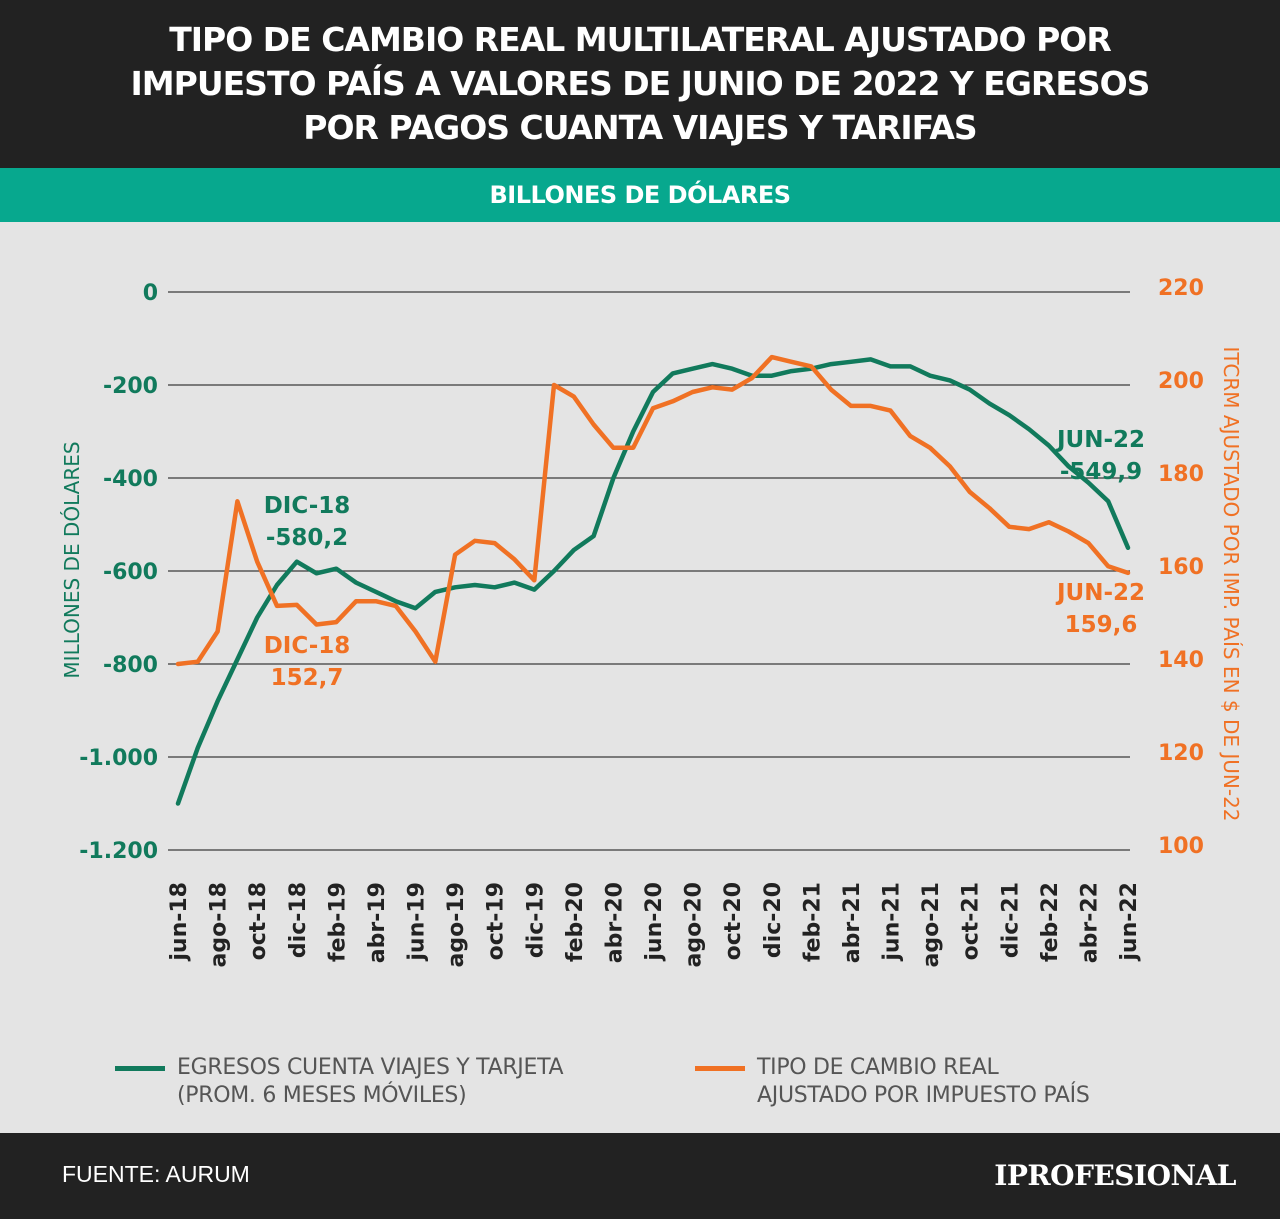  I want to click on x-tick-label: feb-22, so click(1050, 922).